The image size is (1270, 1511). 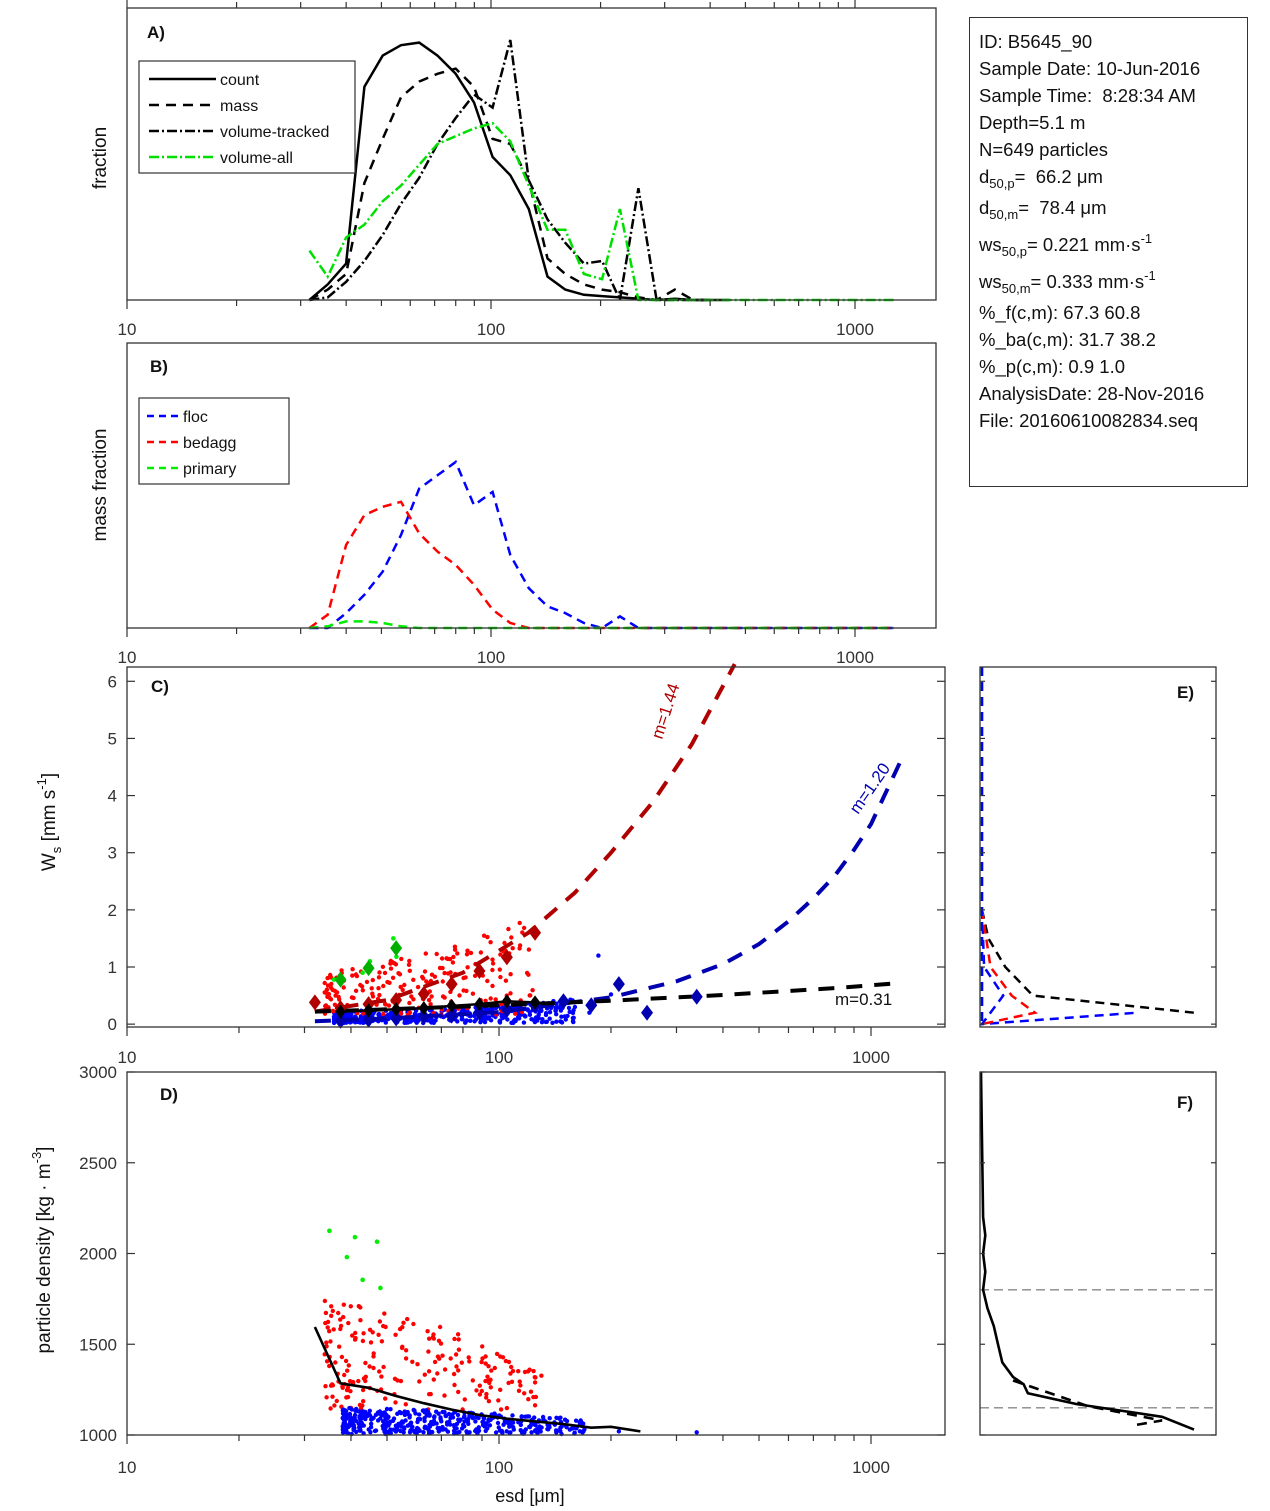 I want to click on panel-b-label: B), so click(x=159, y=366).